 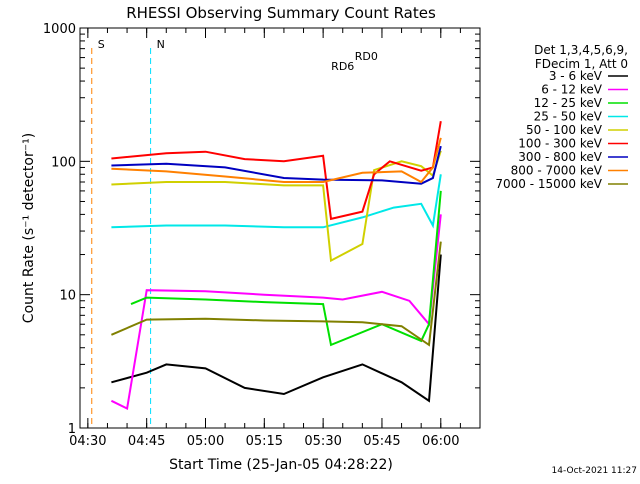 I want to click on legend-label: 25 - 50 keV, so click(x=568, y=117).